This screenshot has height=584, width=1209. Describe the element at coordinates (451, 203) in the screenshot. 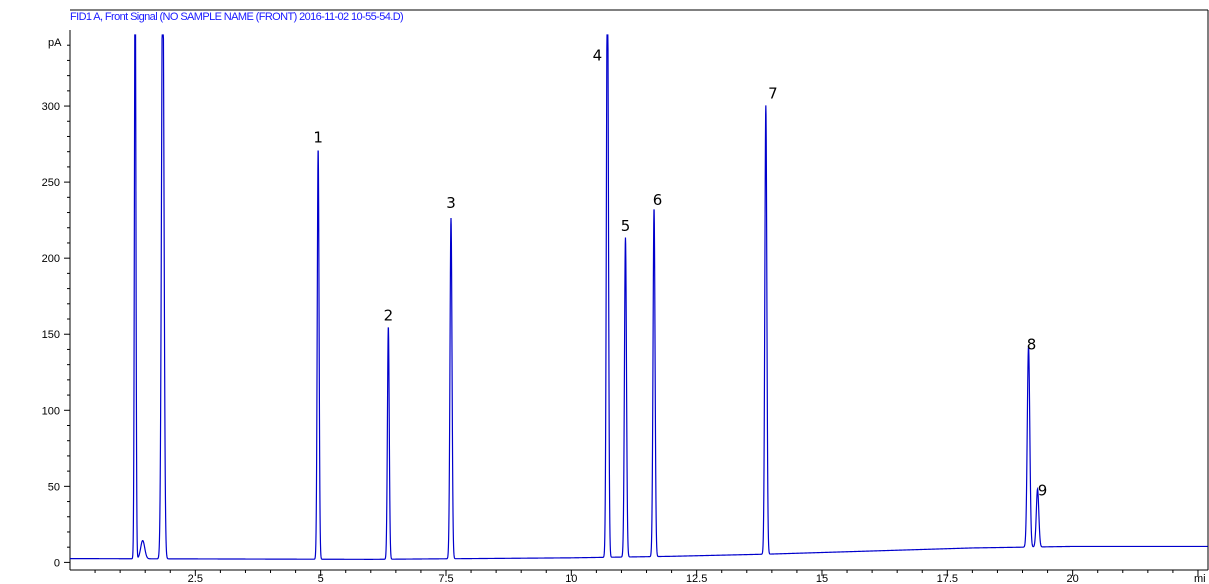

I see `peak-label-3: 3` at that location.